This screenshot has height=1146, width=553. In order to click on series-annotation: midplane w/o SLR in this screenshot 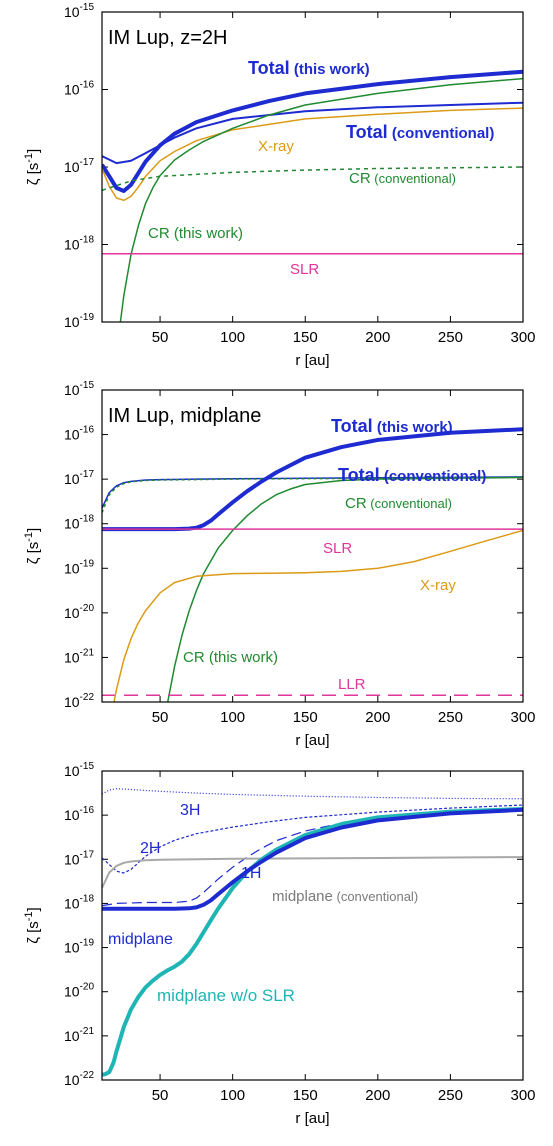, I will do `click(226, 995)`.